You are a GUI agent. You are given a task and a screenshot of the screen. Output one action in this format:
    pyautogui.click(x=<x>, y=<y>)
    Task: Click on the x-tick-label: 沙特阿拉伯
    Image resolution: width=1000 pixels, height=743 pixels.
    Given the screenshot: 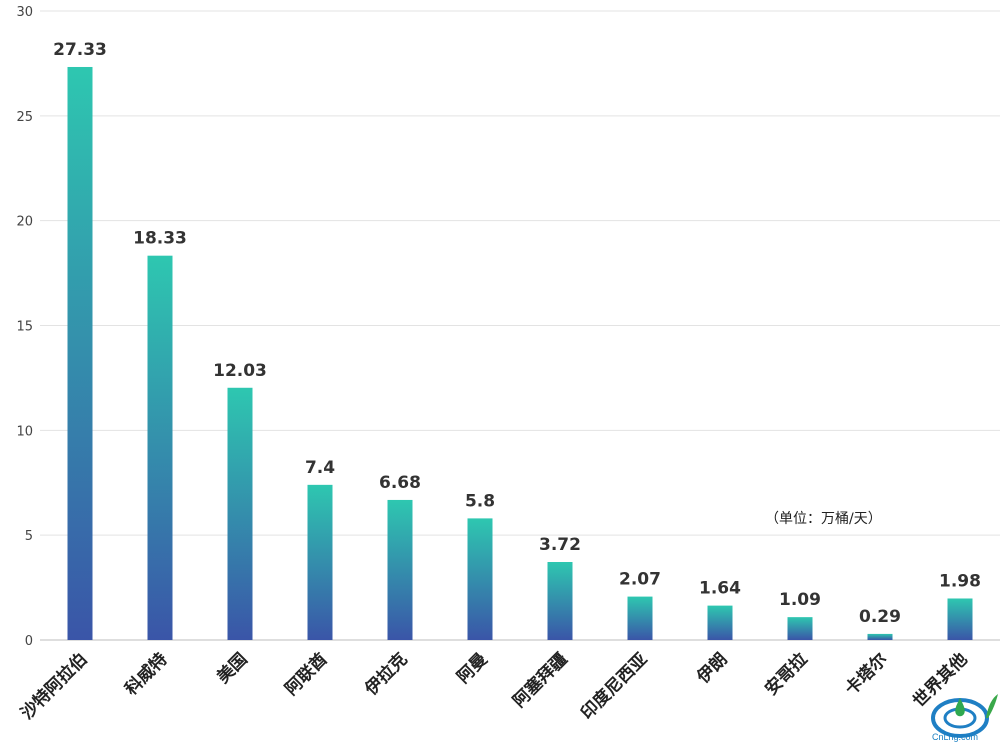 What is the action you would take?
    pyautogui.click(x=54, y=686)
    